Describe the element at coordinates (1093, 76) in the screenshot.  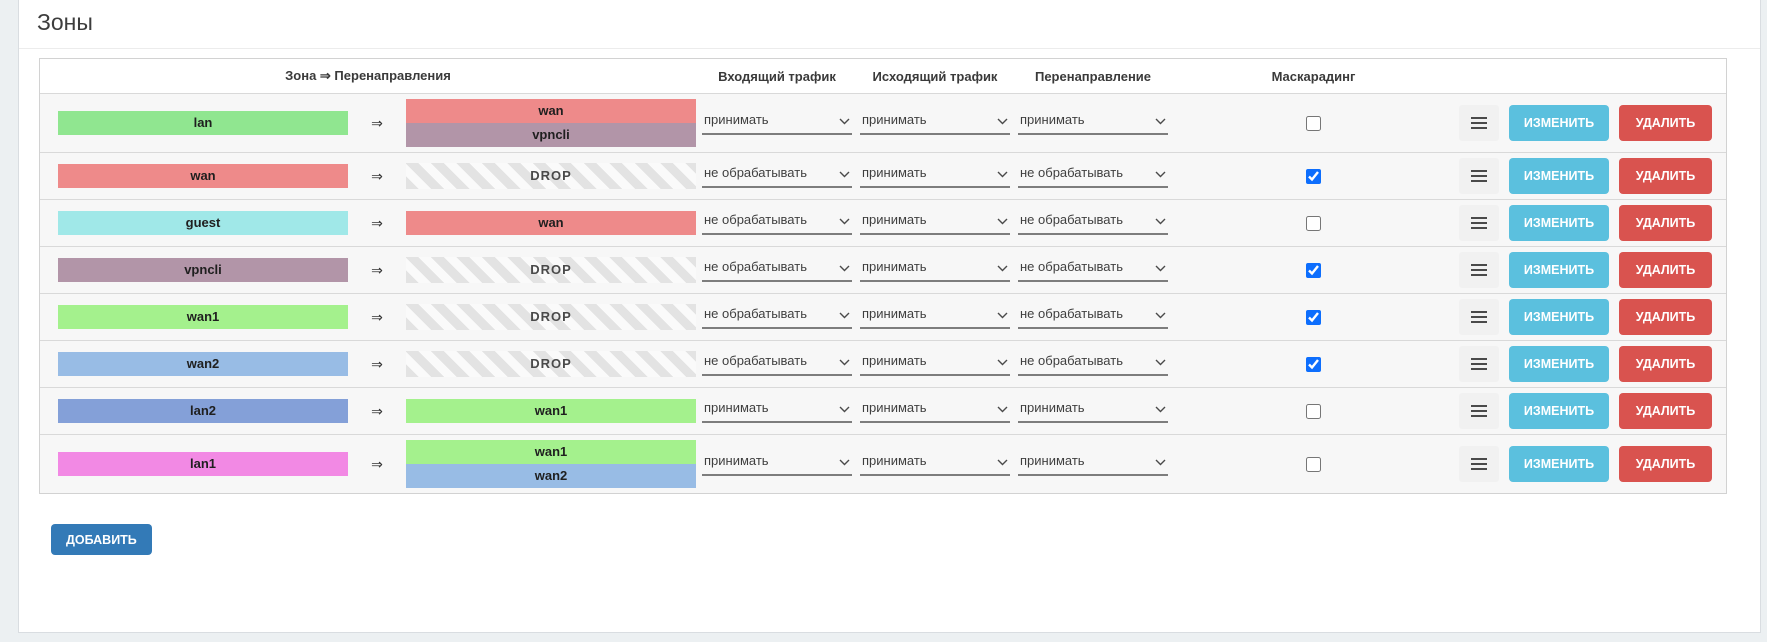
I see `header-forwarding: Перенаправление` at that location.